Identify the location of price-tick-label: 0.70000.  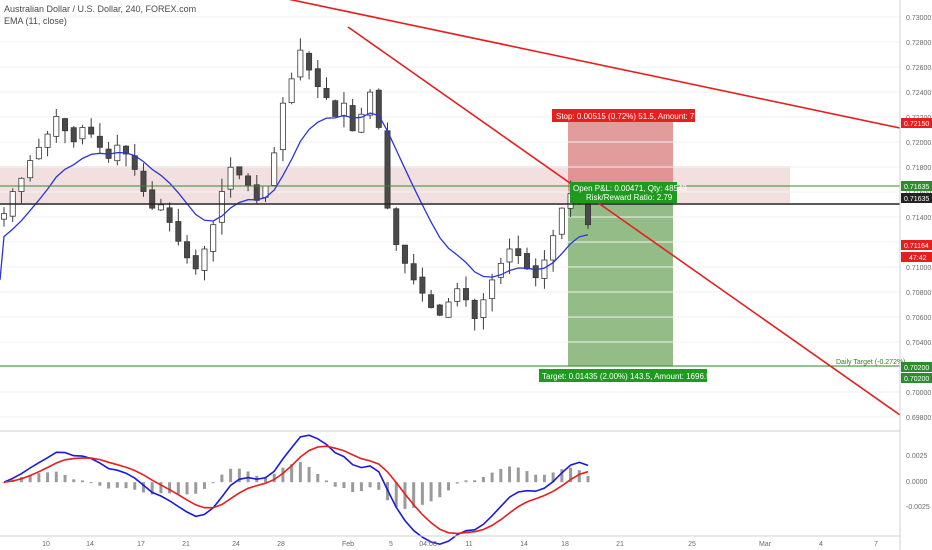
(918, 393).